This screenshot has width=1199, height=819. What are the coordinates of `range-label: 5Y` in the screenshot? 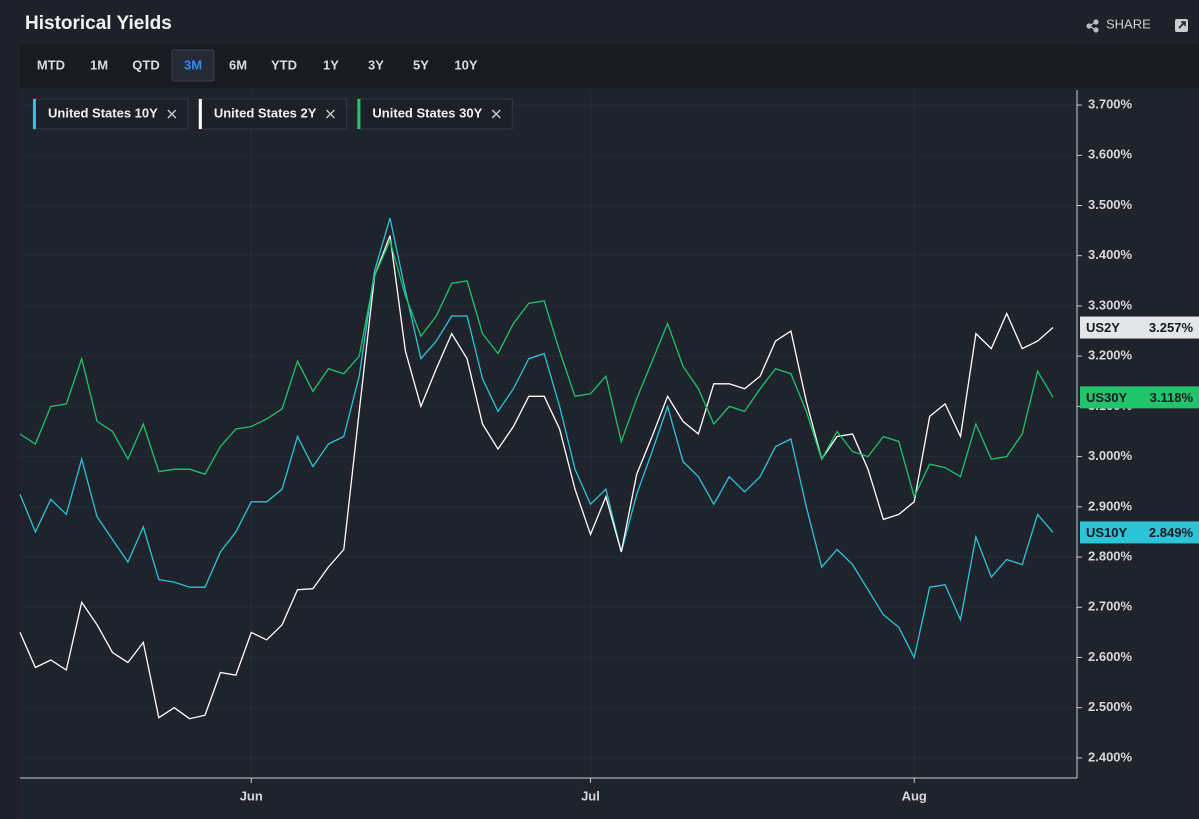 It's located at (421, 64).